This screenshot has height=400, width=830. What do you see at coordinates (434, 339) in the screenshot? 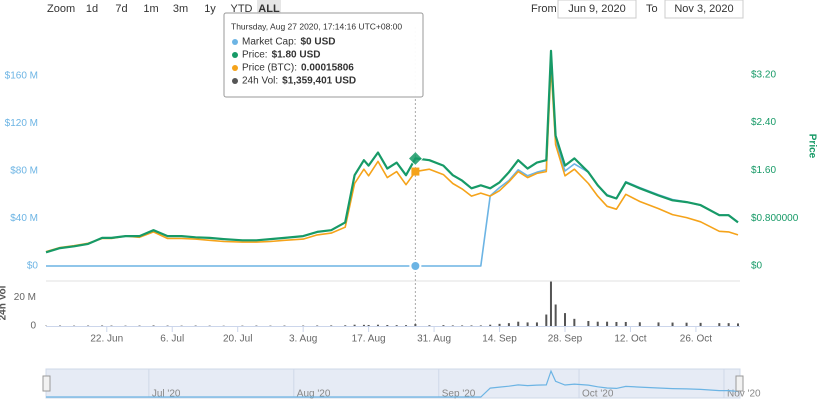
I see `x-tick-label: 31. Aug` at bounding box center [434, 339].